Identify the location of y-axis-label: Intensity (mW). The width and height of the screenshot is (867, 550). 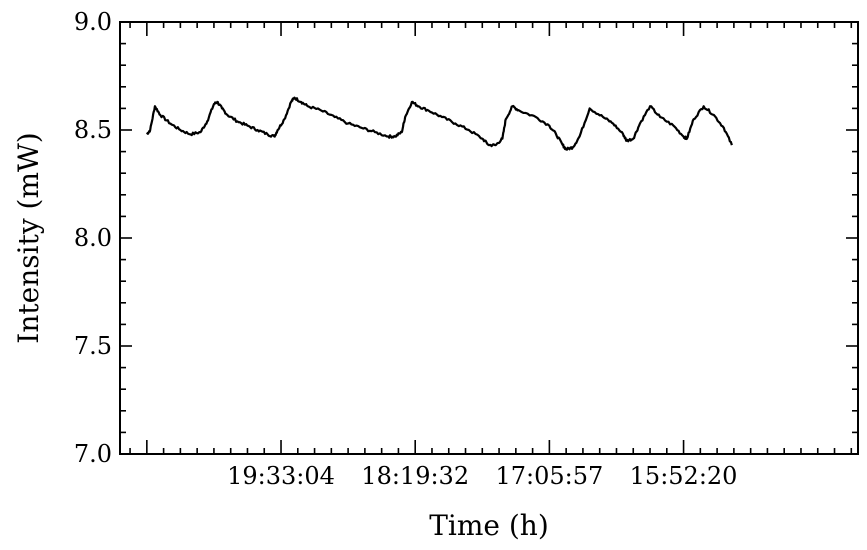
(28, 237).